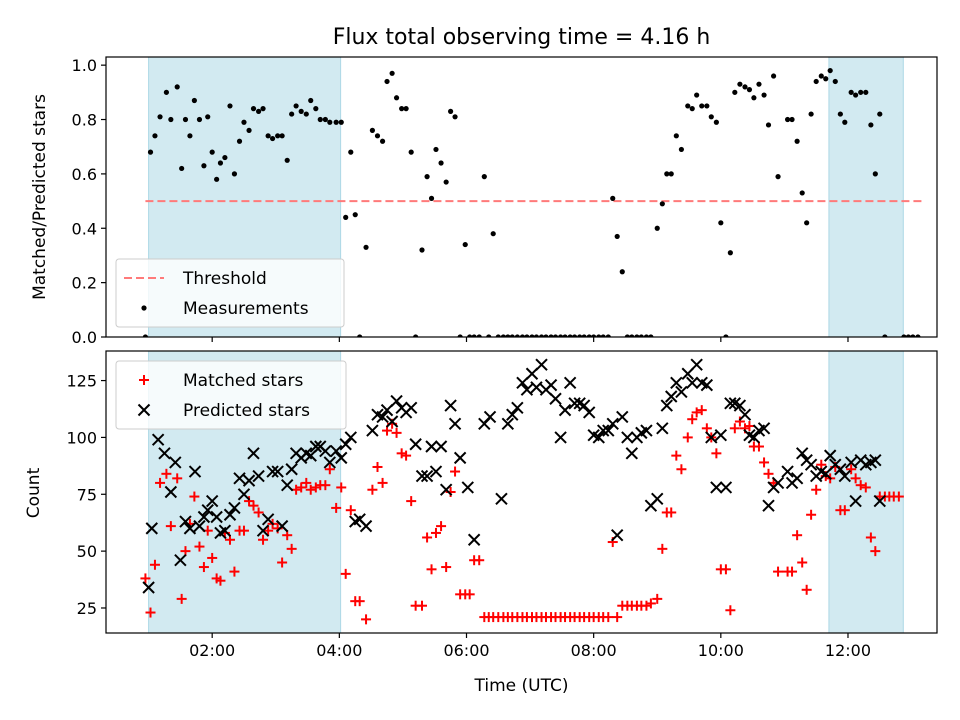 This screenshot has width=960, height=720. I want to click on legend: Matched stars Predicted stars, so click(231, 395).